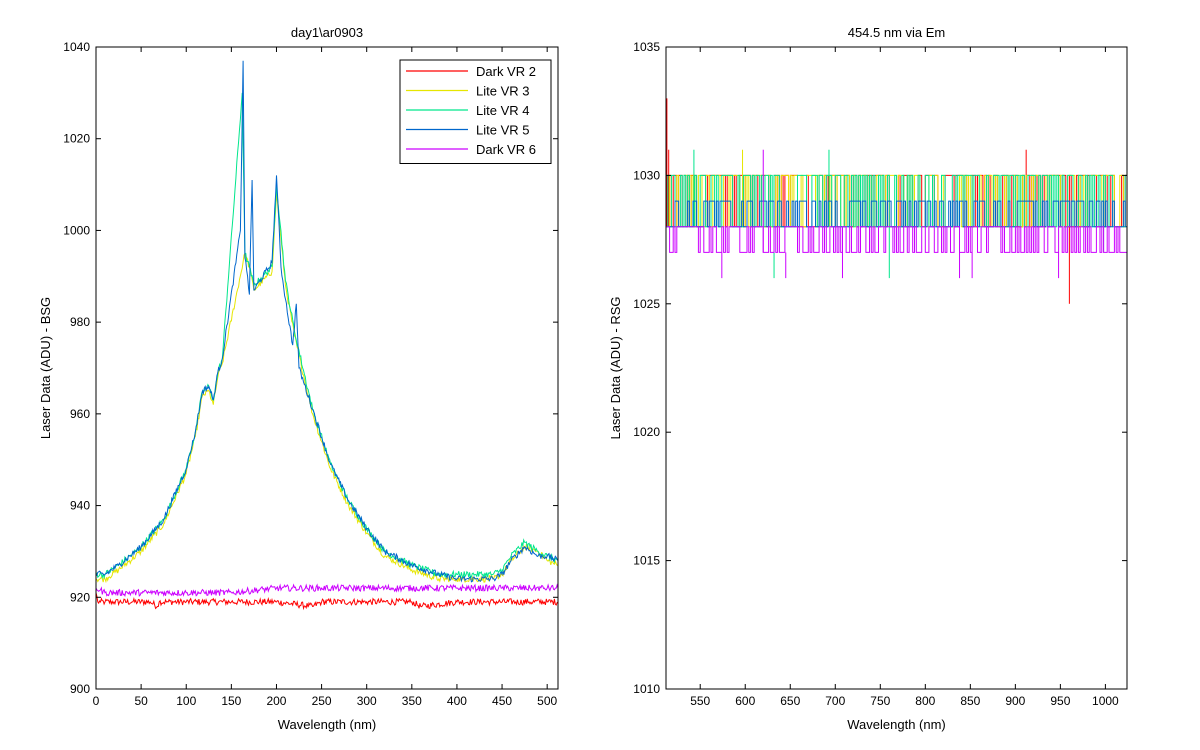  Describe the element at coordinates (76, 47) in the screenshot. I see `y-tick-label: 1040` at that location.